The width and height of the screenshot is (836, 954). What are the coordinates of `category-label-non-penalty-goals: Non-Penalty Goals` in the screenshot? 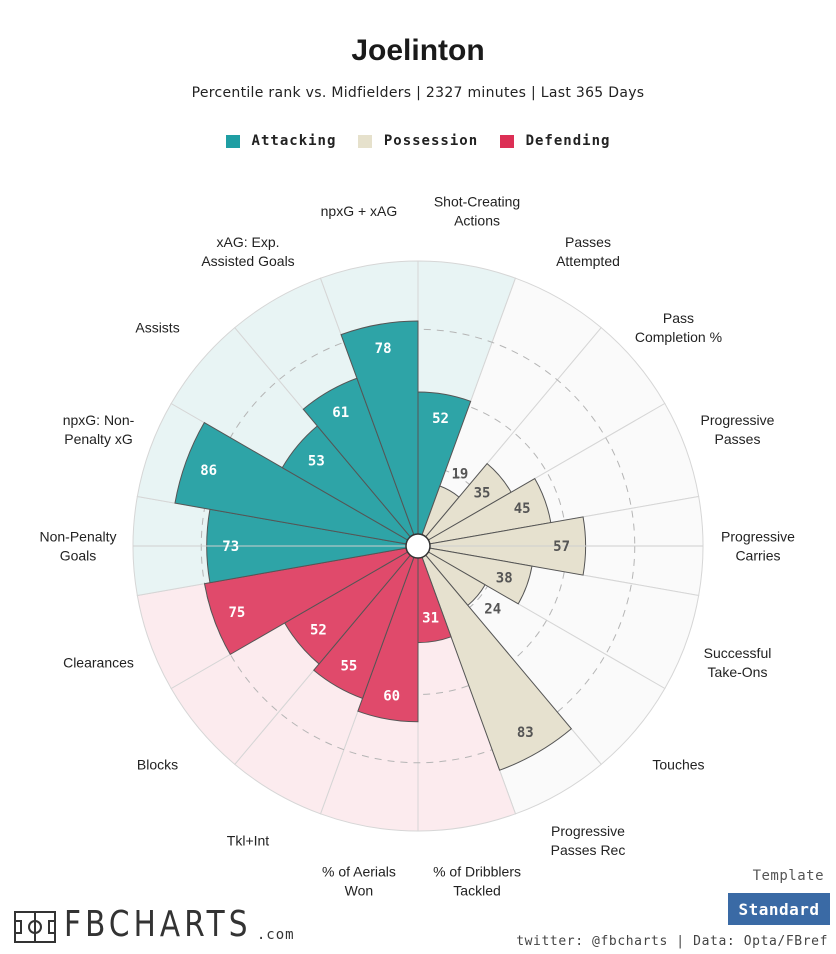 It's located at (77, 546).